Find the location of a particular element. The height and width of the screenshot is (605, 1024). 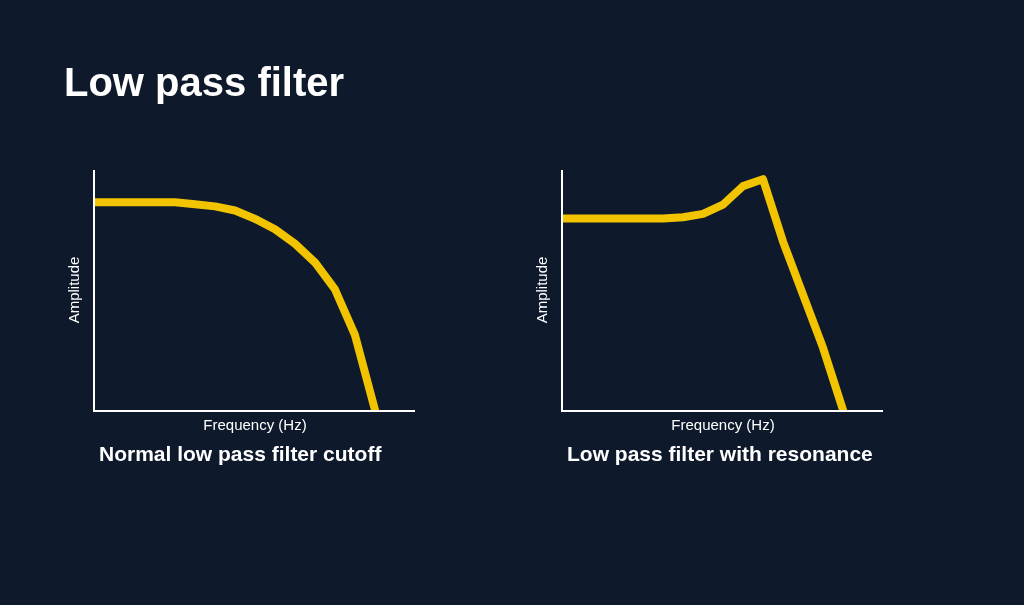

text: Low pass filter with resonance is located at coordinates (720, 453).